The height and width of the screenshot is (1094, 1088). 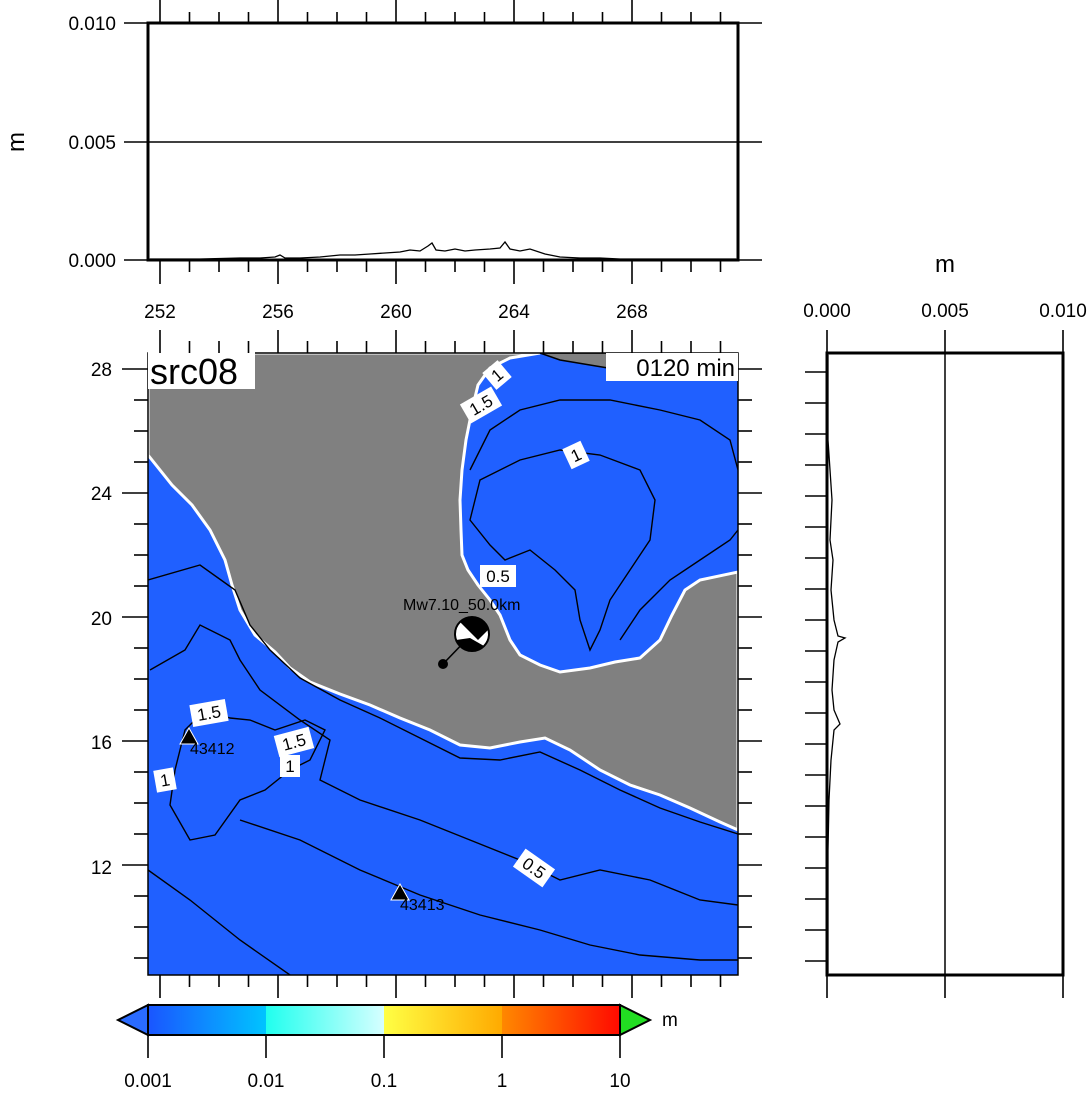 I want to click on top-y-tick-0005: 0.005, so click(x=92, y=143).